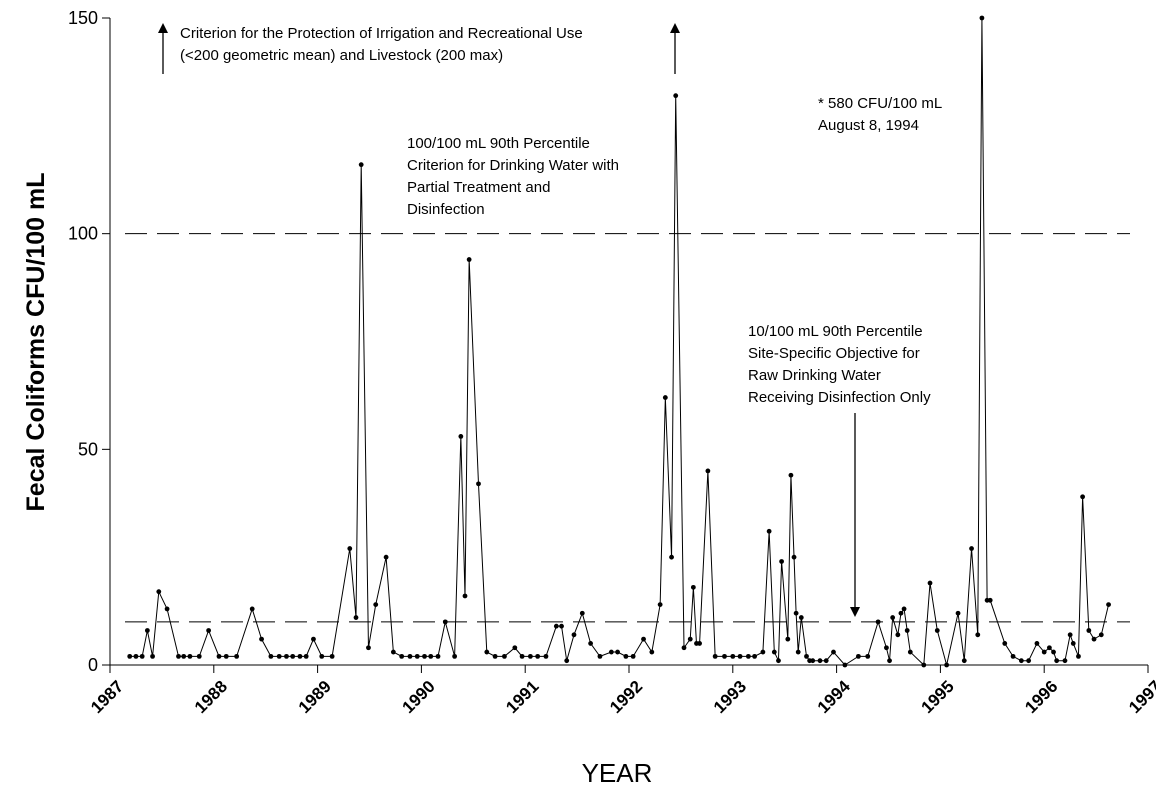 The height and width of the screenshot is (786, 1156). What do you see at coordinates (107, 697) in the screenshot?
I see `x-tick-label: 1987` at bounding box center [107, 697].